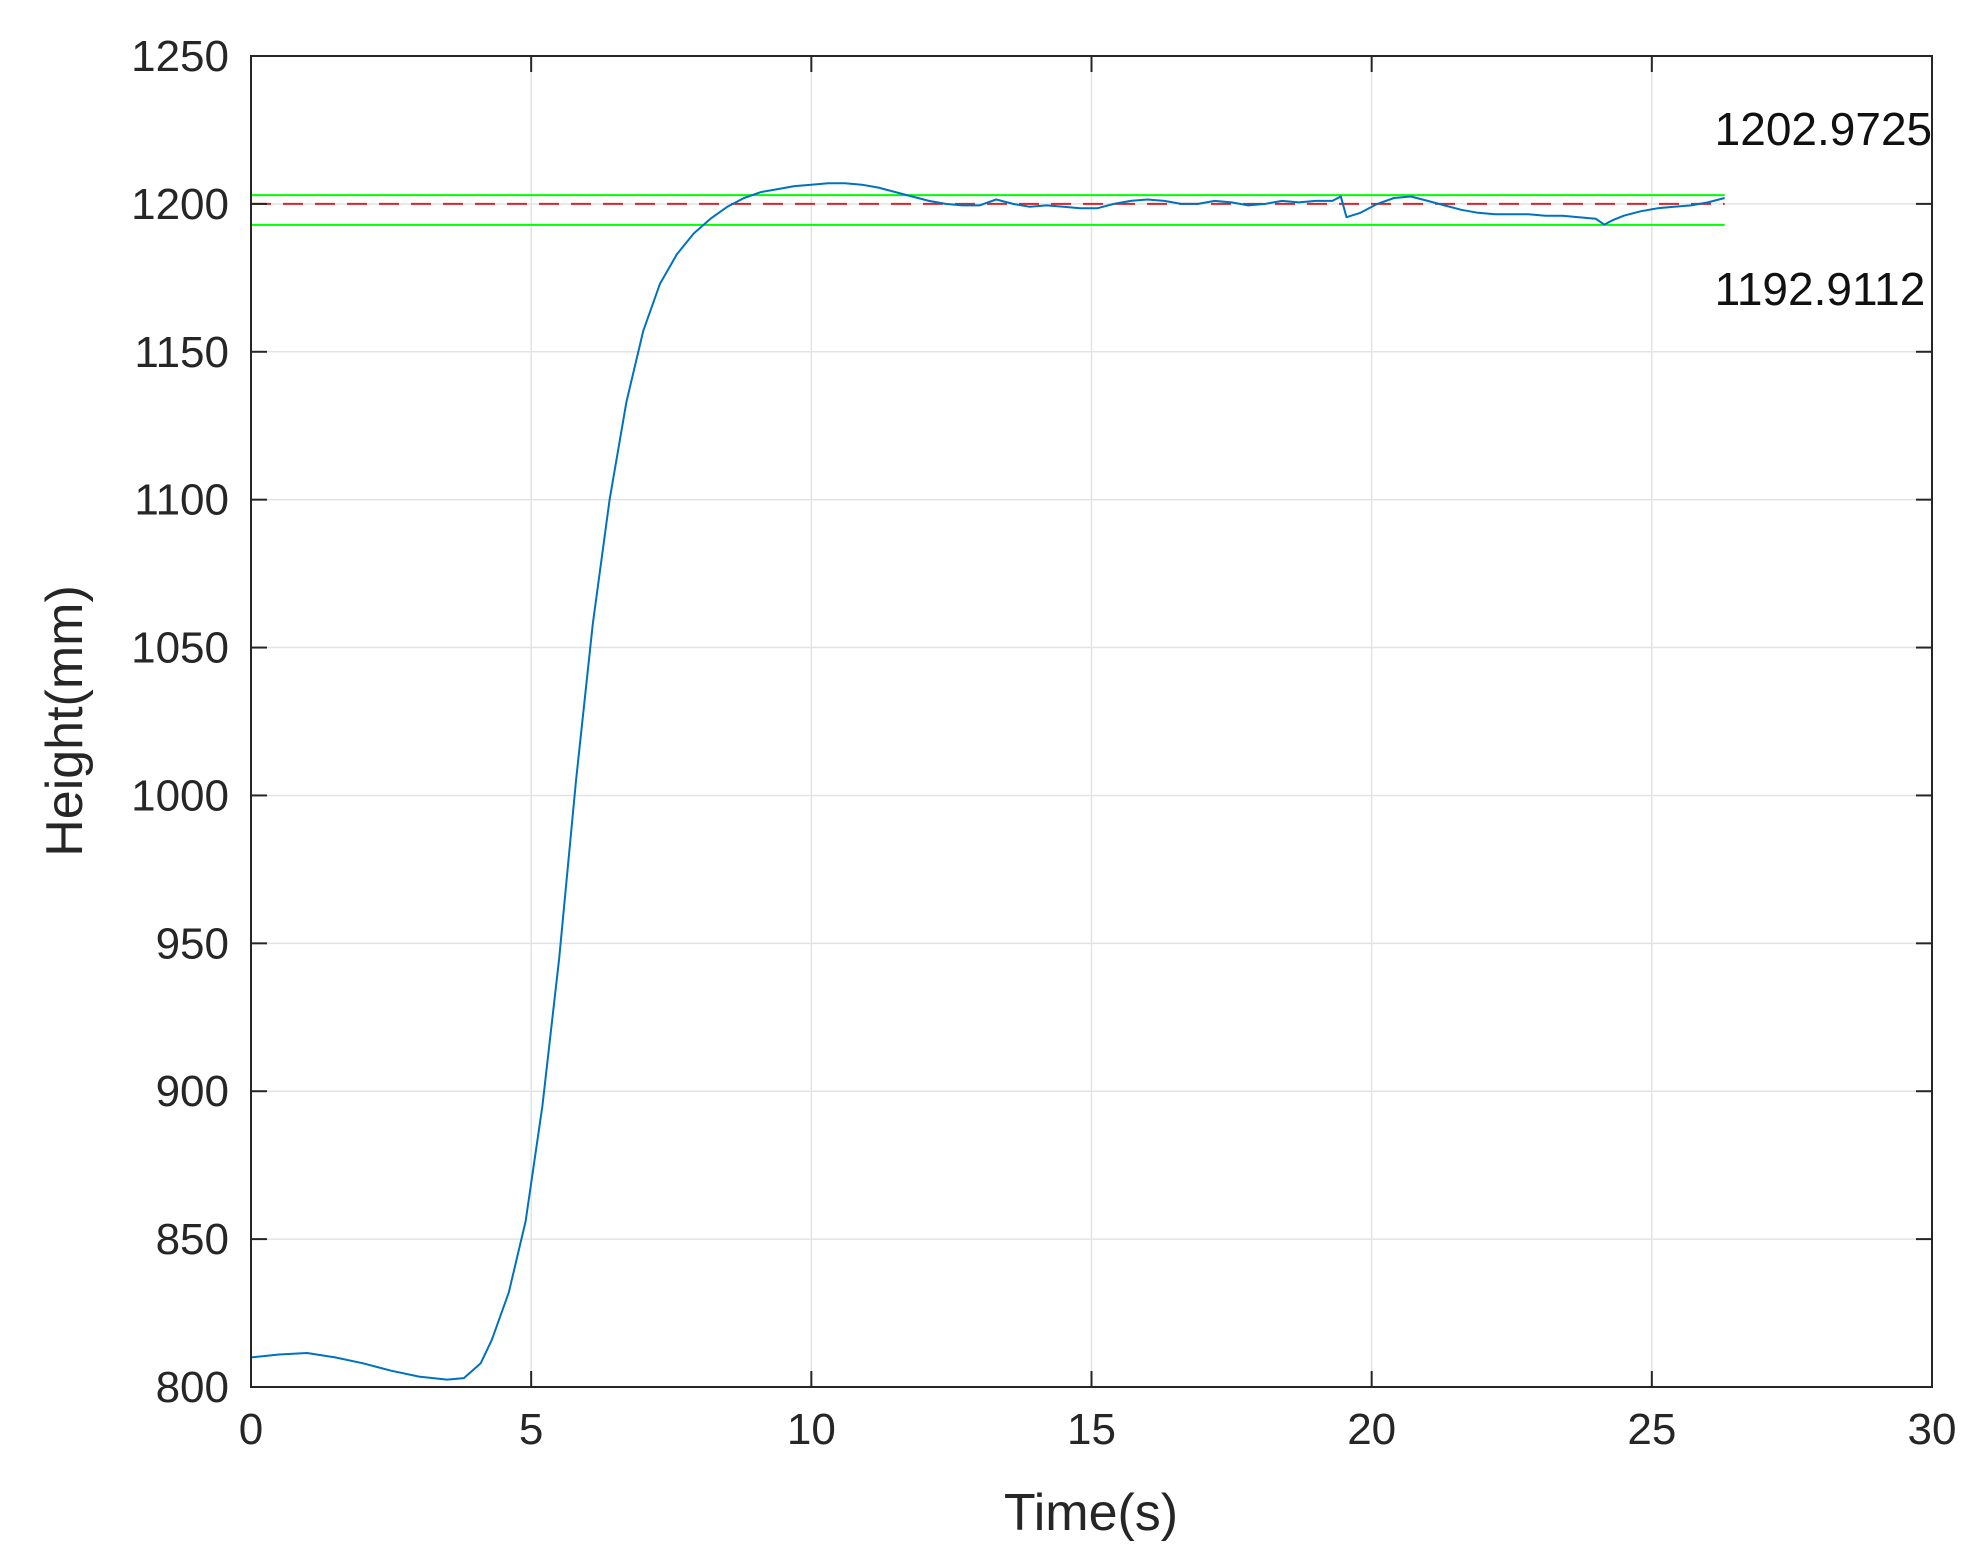  Describe the element at coordinates (180, 56) in the screenshot. I see `y-tick-label: 1250` at that location.